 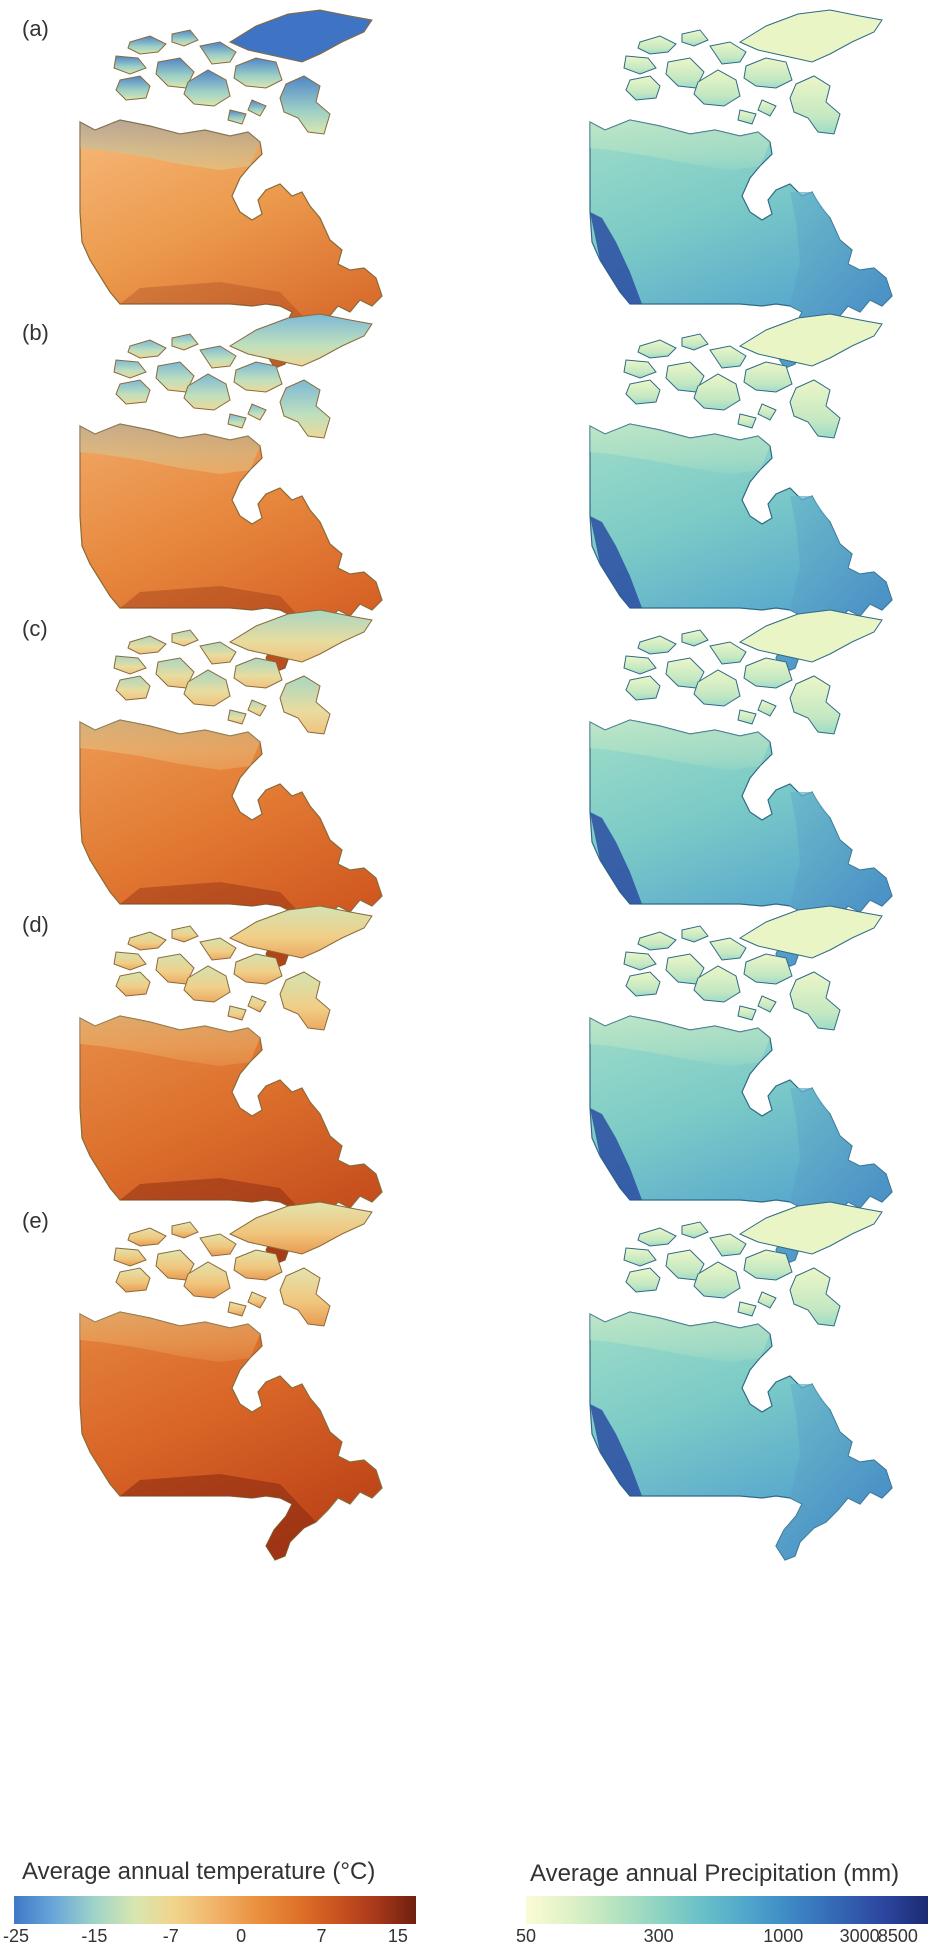 I want to click on panel-label: (b), so click(x=35, y=332).